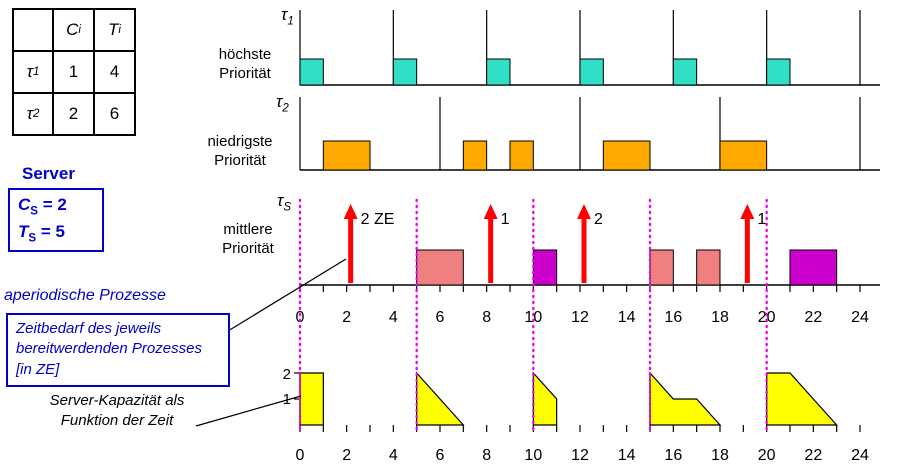  What do you see at coordinates (860, 455) in the screenshot?
I see `capacity-axis-label: 24` at bounding box center [860, 455].